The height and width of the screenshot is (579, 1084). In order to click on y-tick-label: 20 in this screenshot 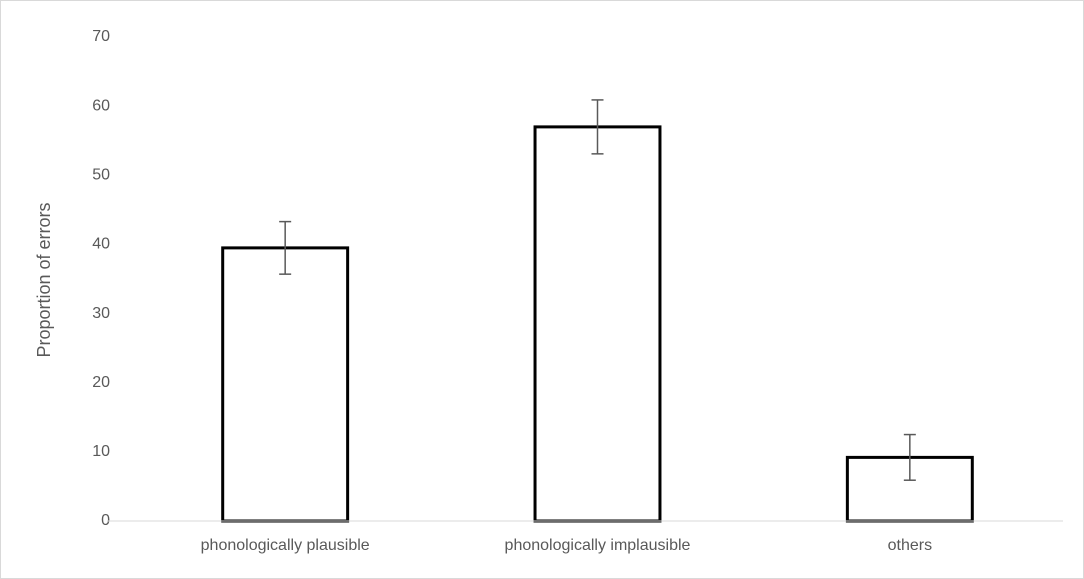, I will do `click(101, 382)`.